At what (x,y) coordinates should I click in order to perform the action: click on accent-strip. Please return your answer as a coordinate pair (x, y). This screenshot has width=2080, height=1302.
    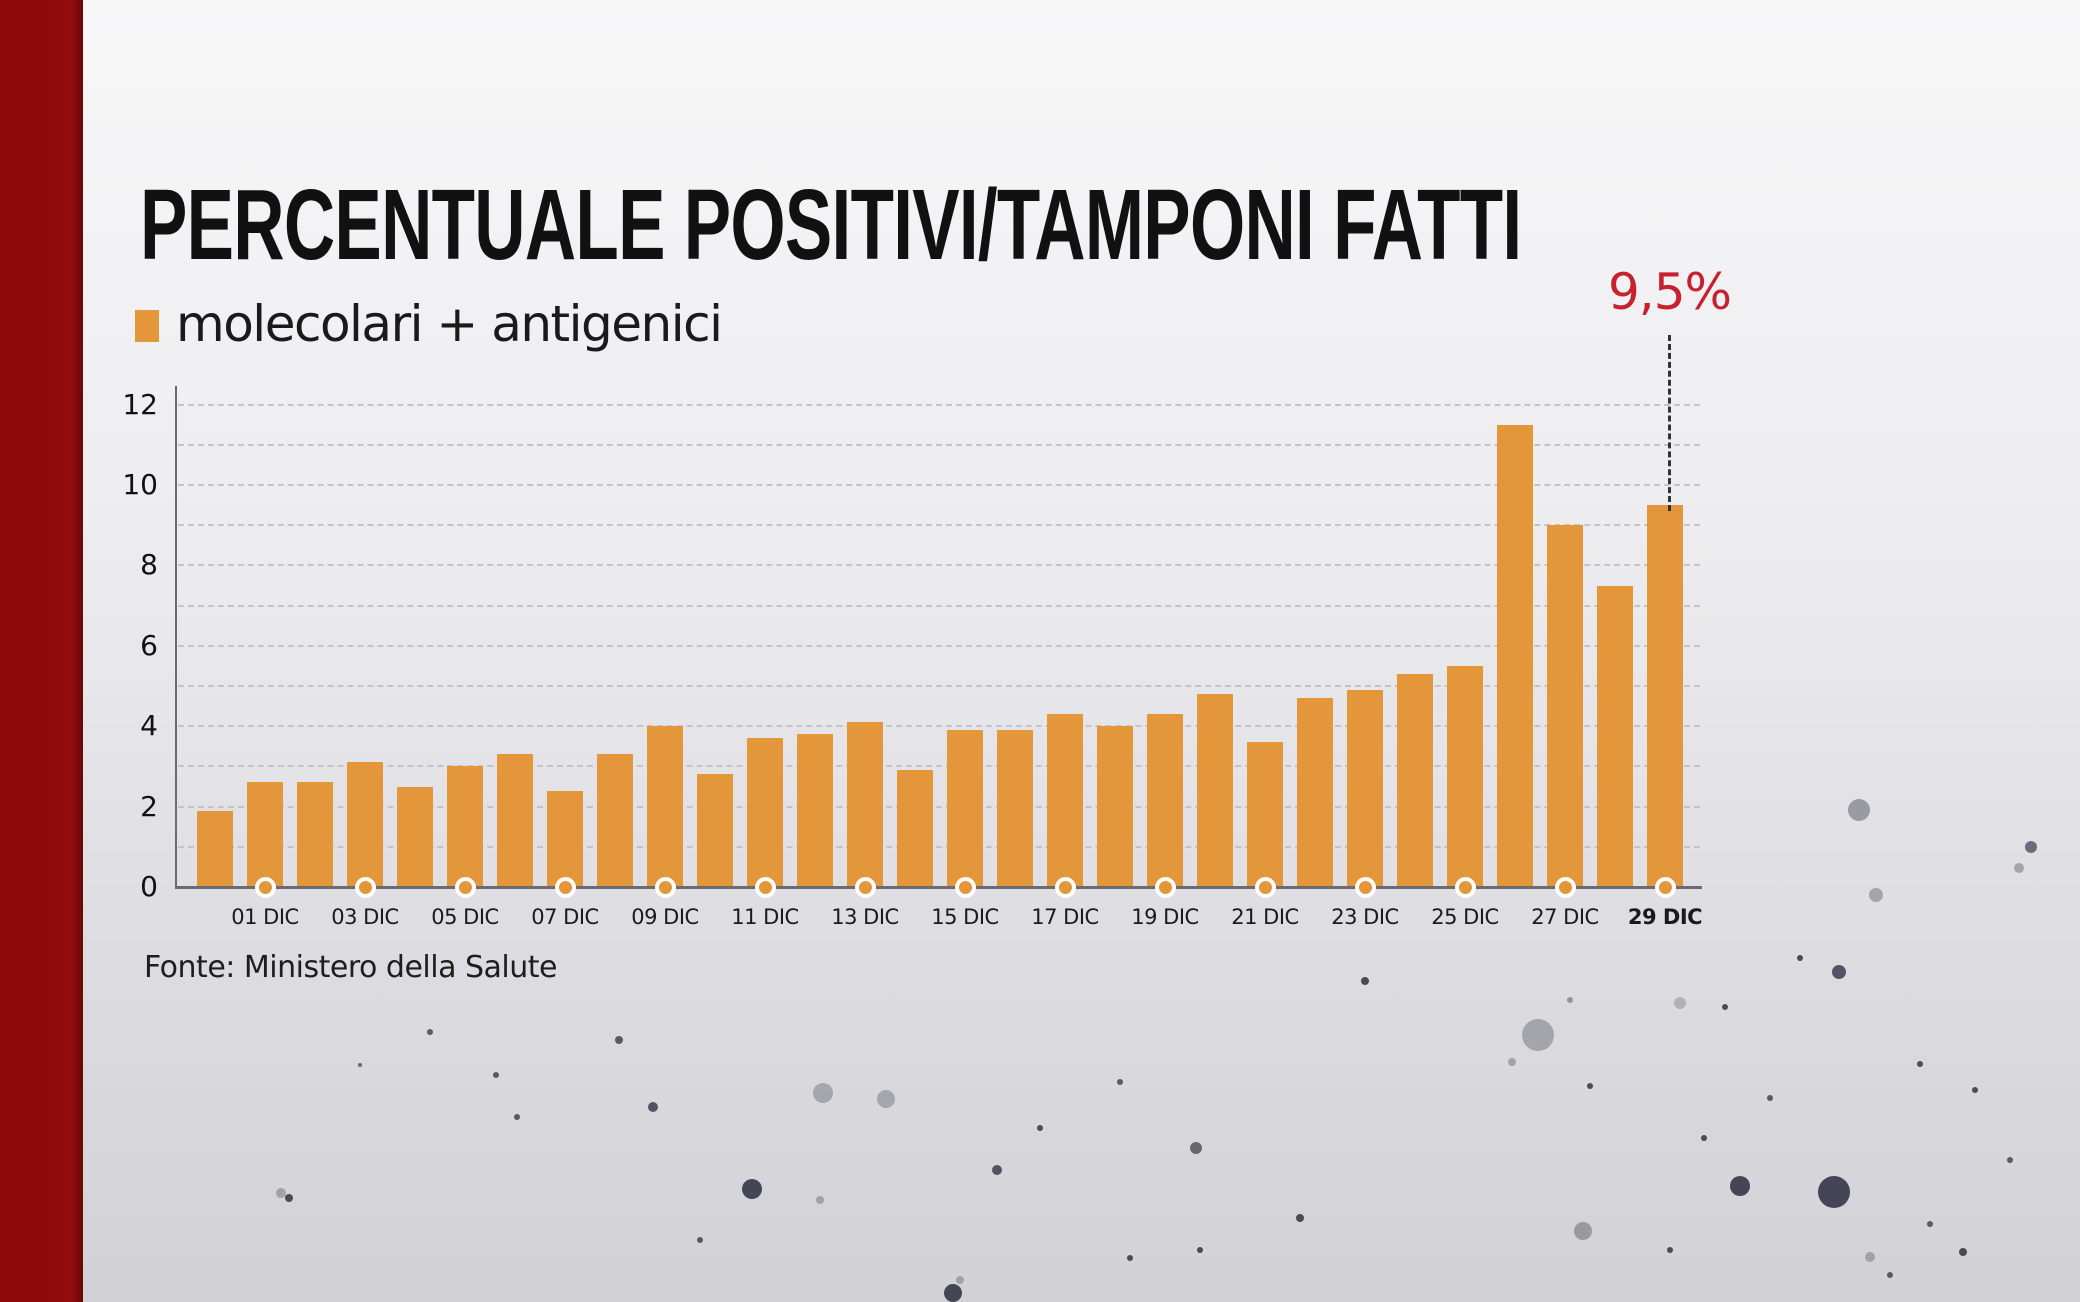
    Looking at the image, I should click on (41, 651).